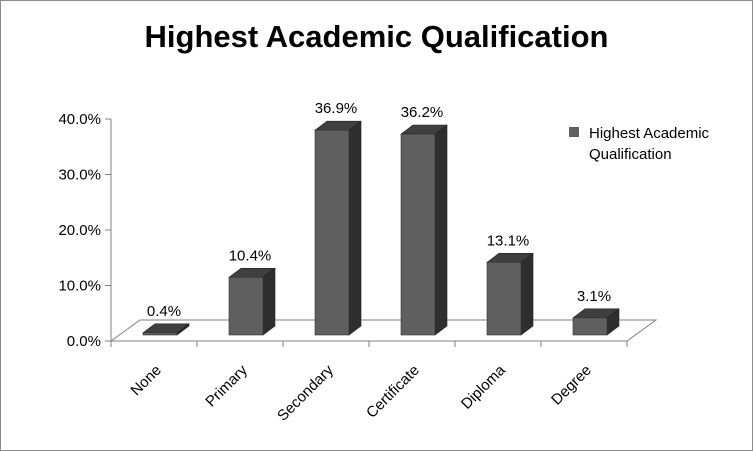 The image size is (753, 451). What do you see at coordinates (571, 385) in the screenshot?
I see `x-tick-label-degree: Degree` at bounding box center [571, 385].